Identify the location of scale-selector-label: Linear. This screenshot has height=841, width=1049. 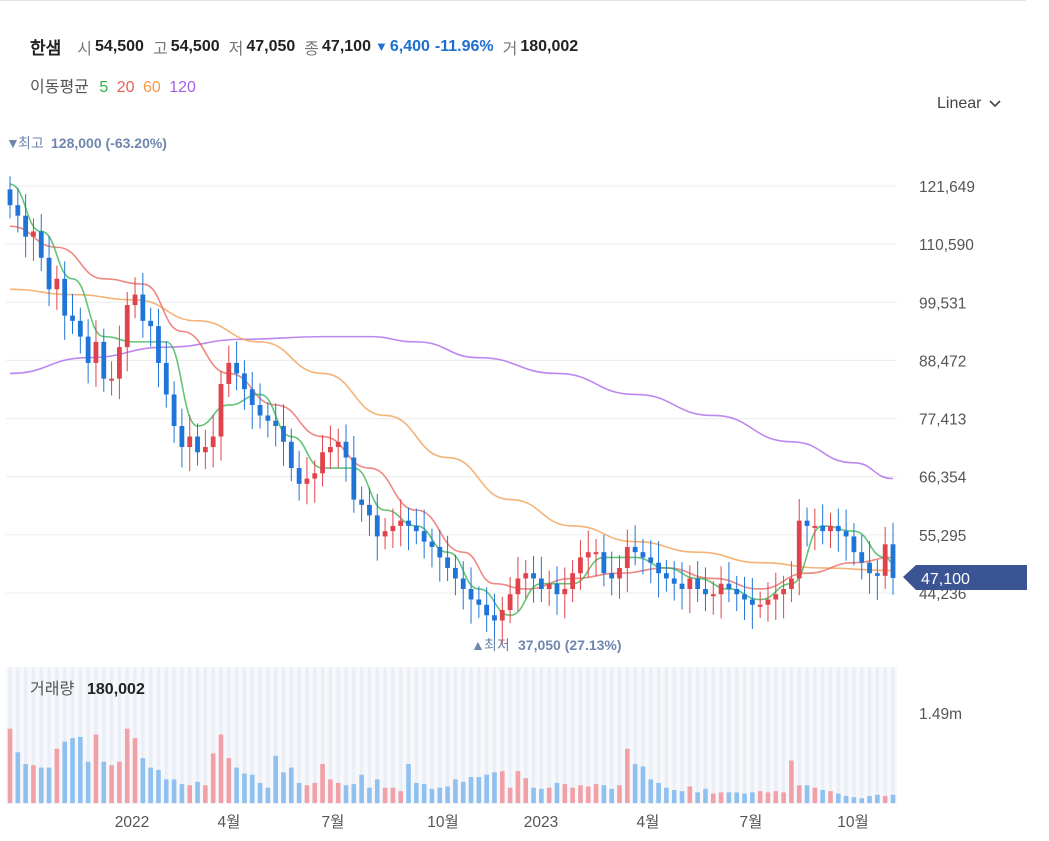
(959, 103).